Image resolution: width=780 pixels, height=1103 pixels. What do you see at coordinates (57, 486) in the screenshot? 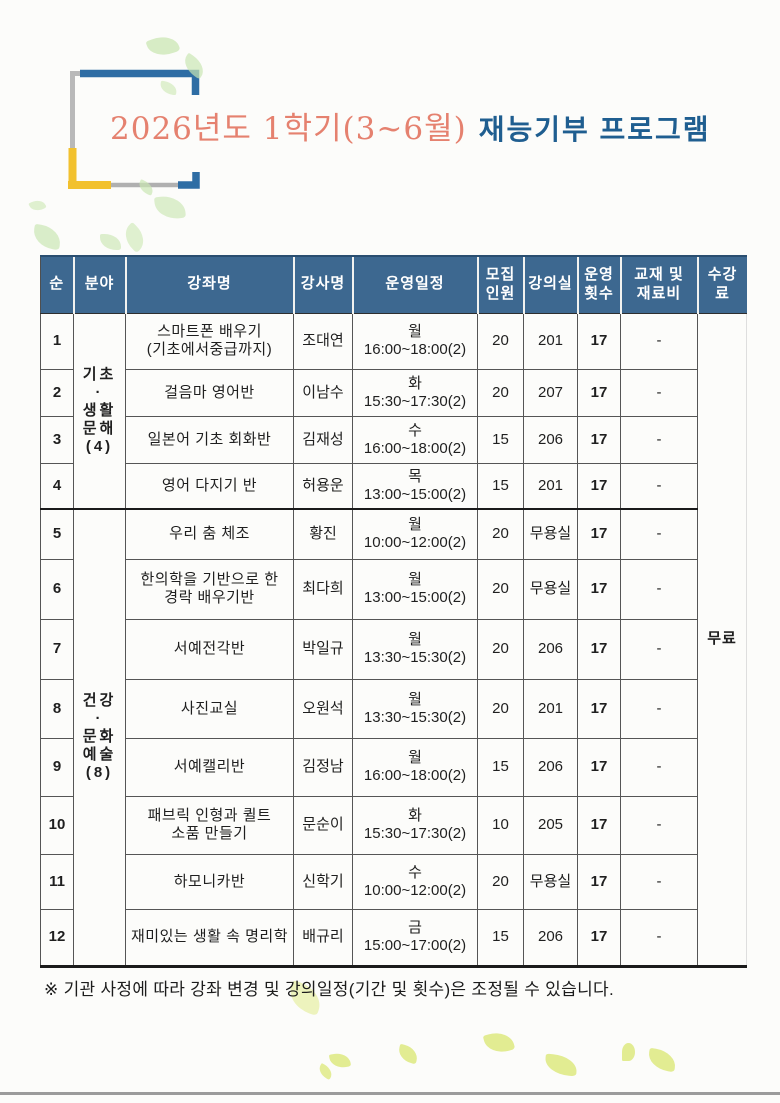
I see `cell-no: 4` at bounding box center [57, 486].